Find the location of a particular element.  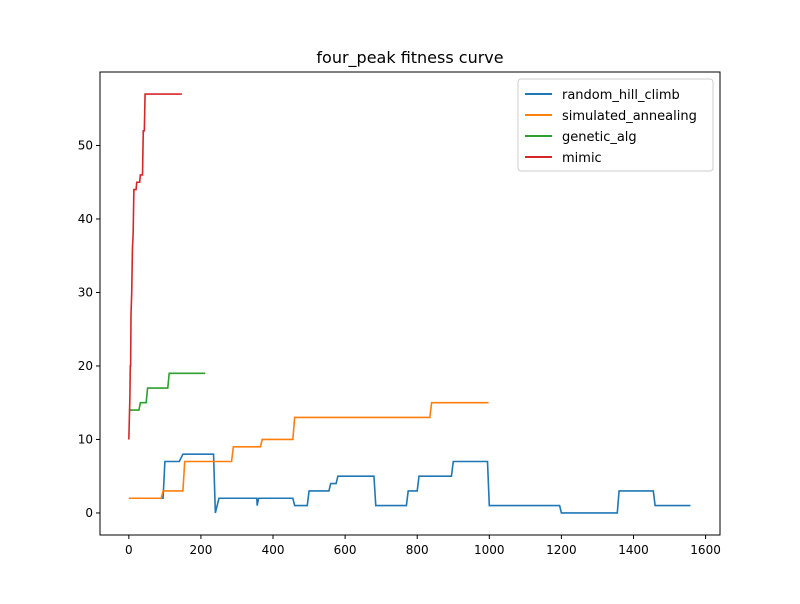

x-tick-label: 1200 is located at coordinates (561, 550).